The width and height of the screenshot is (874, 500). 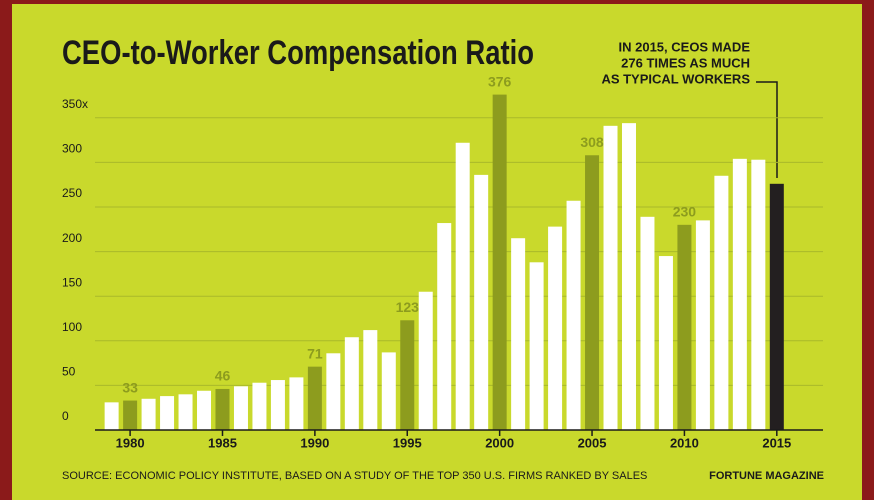 I want to click on x-tick-label: 1980, so click(x=130, y=442).